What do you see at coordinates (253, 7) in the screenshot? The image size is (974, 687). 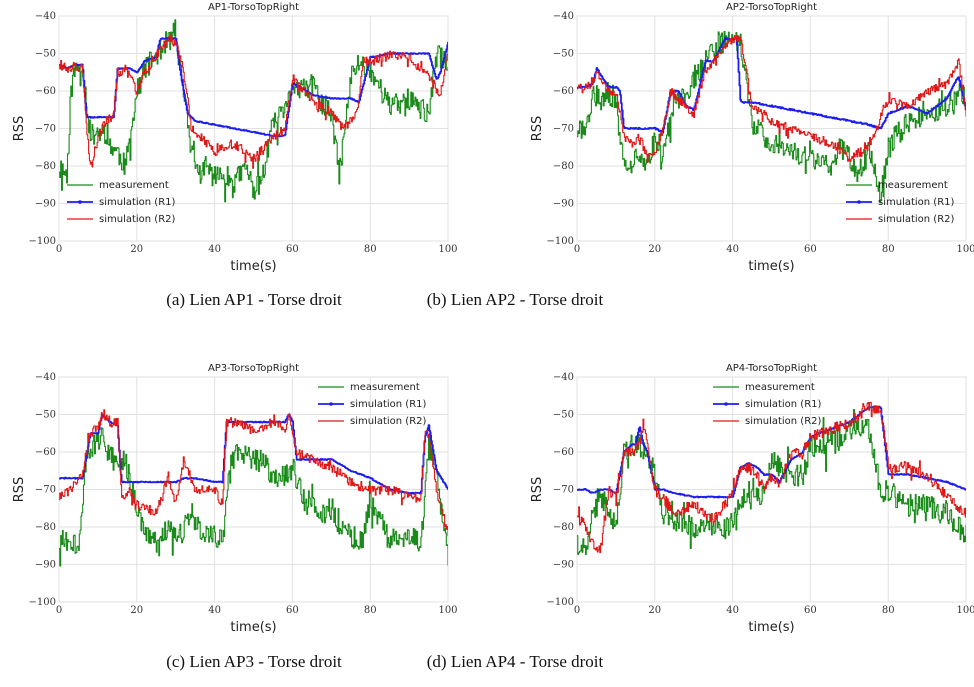 I see `chart-title: AP1-TorsoTopRight` at bounding box center [253, 7].